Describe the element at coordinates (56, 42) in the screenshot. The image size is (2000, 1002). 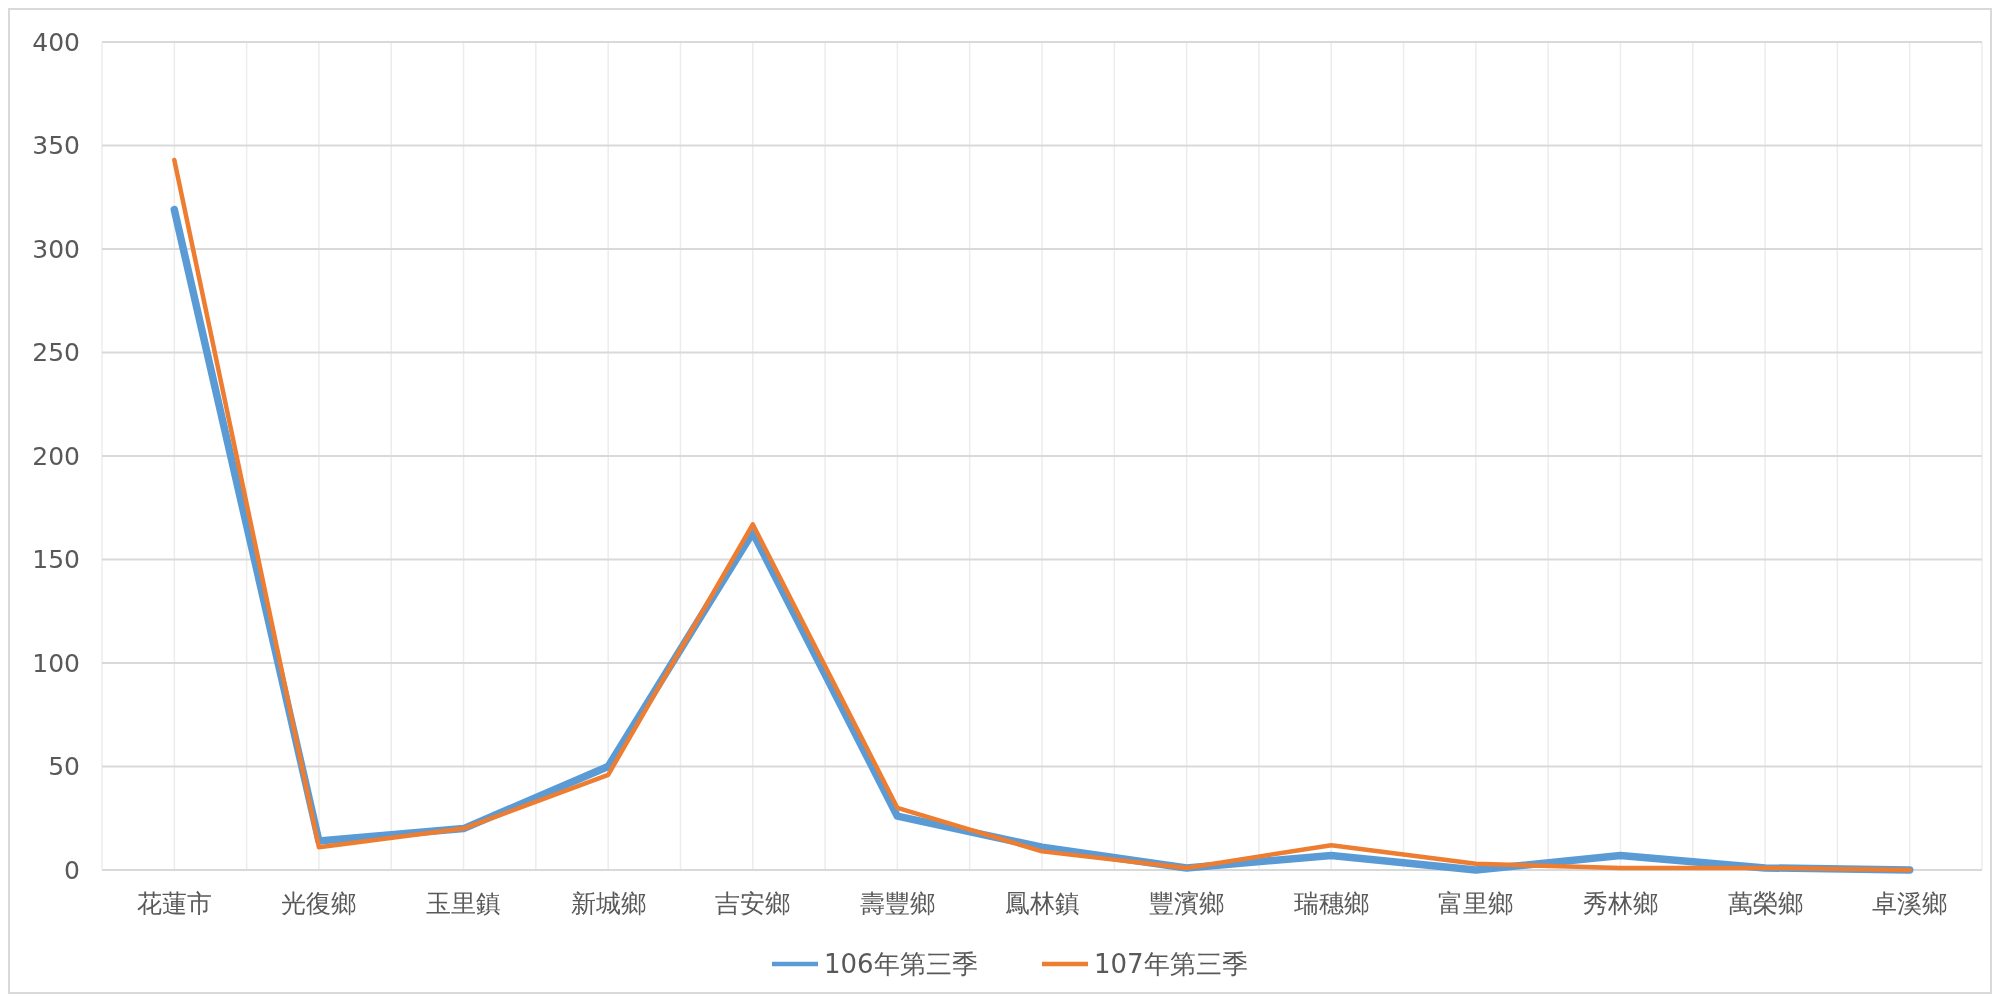
I see `y-tick-label: 400` at that location.